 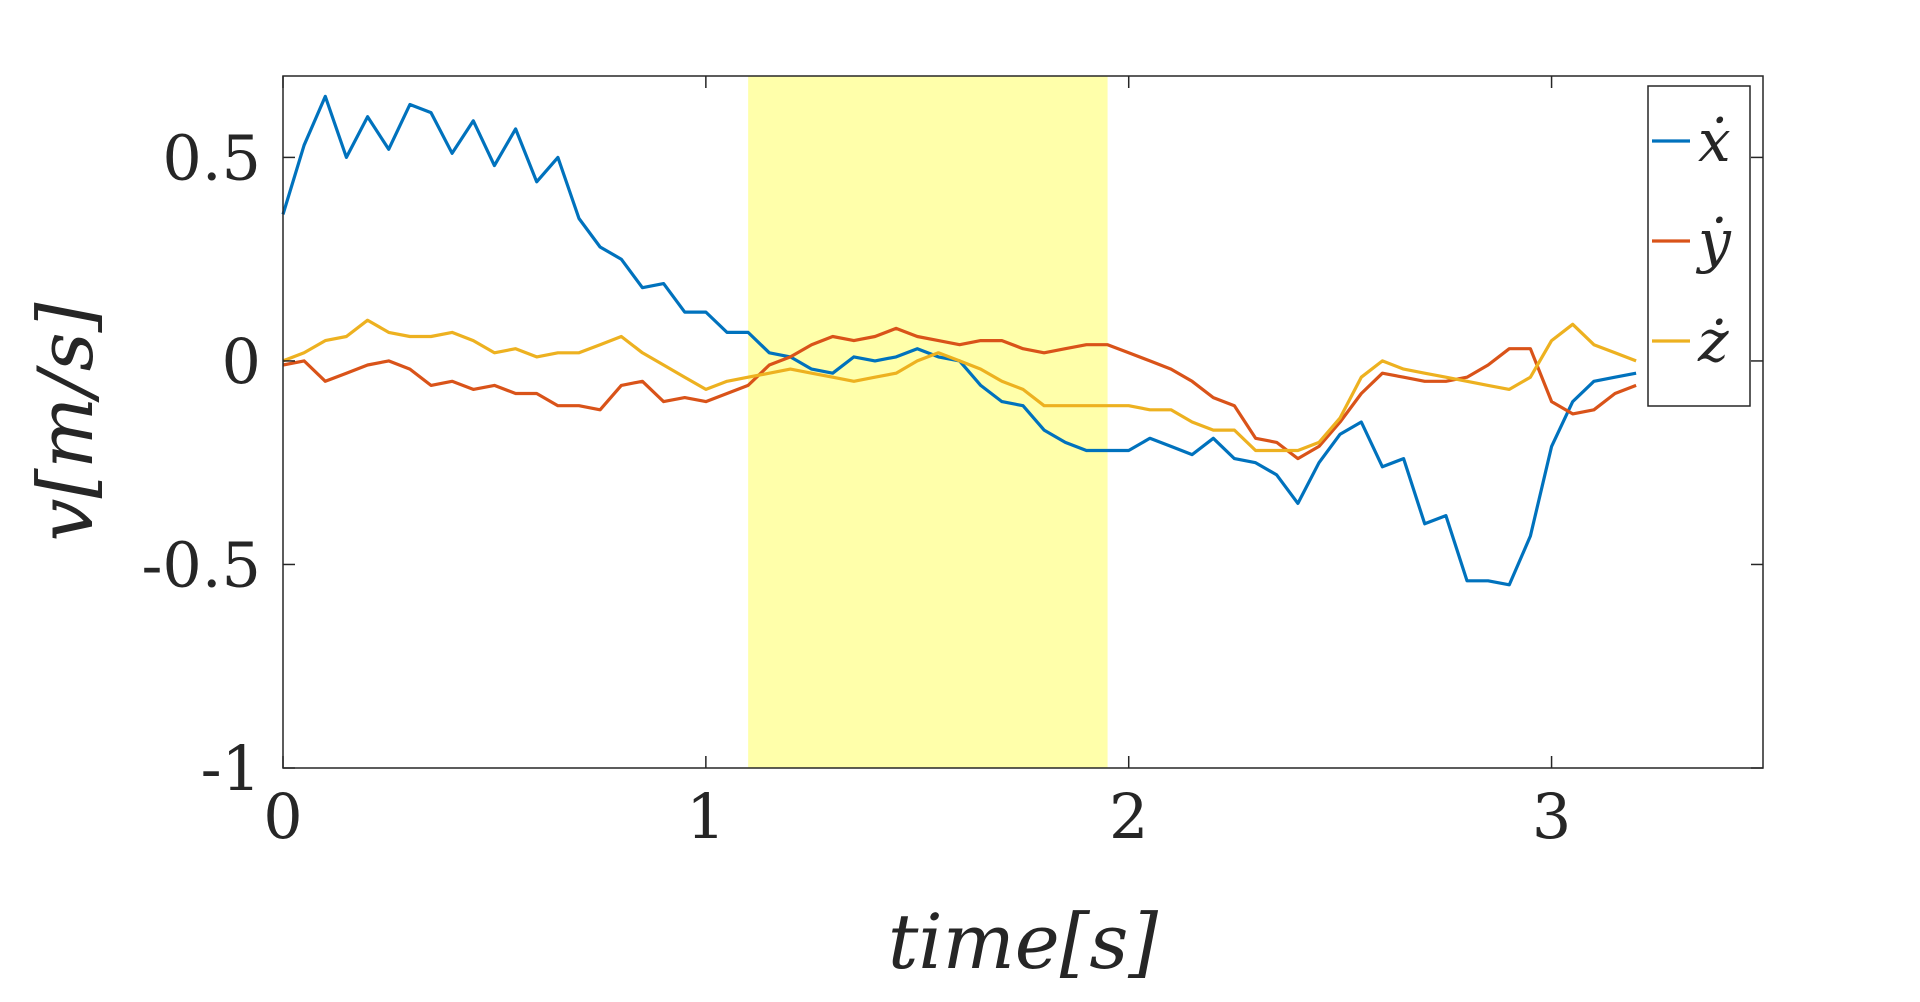 What do you see at coordinates (241, 361) in the screenshot?
I see `y-tick-label: 0` at bounding box center [241, 361].